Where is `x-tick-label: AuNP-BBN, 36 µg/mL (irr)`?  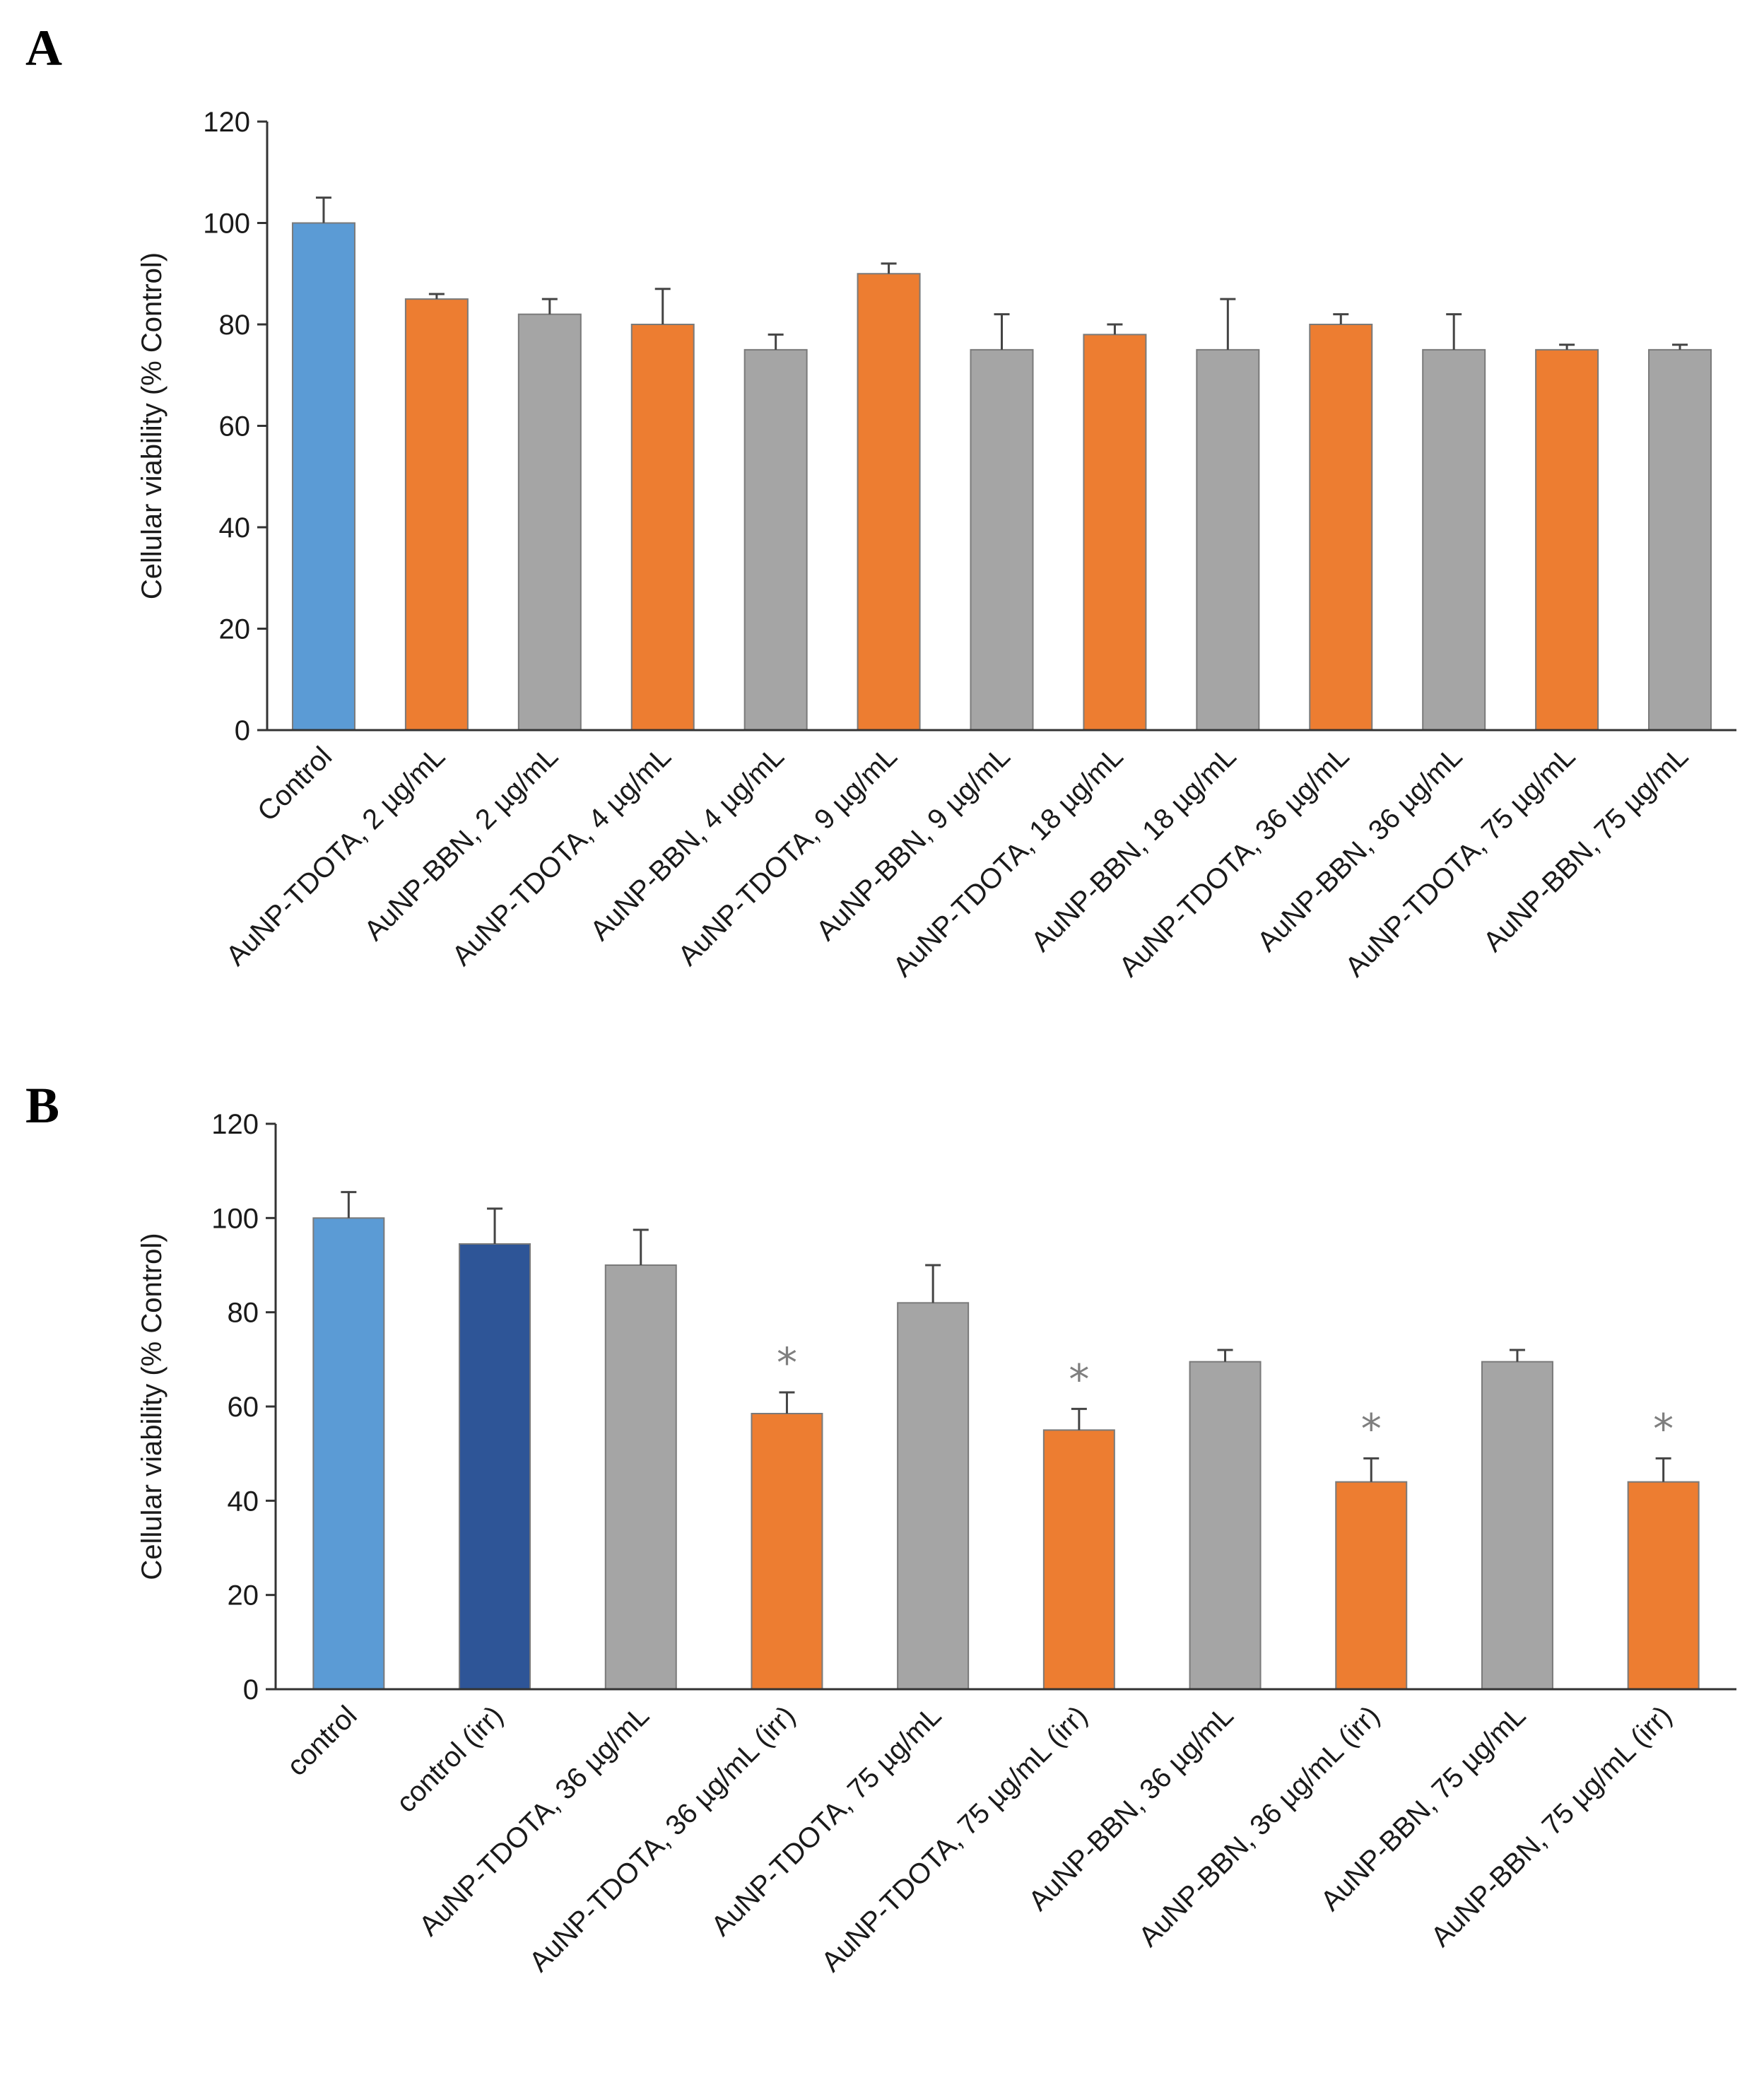 x-tick-label: AuNP-BBN, 36 µg/mL (irr) is located at coordinates (1259, 1826).